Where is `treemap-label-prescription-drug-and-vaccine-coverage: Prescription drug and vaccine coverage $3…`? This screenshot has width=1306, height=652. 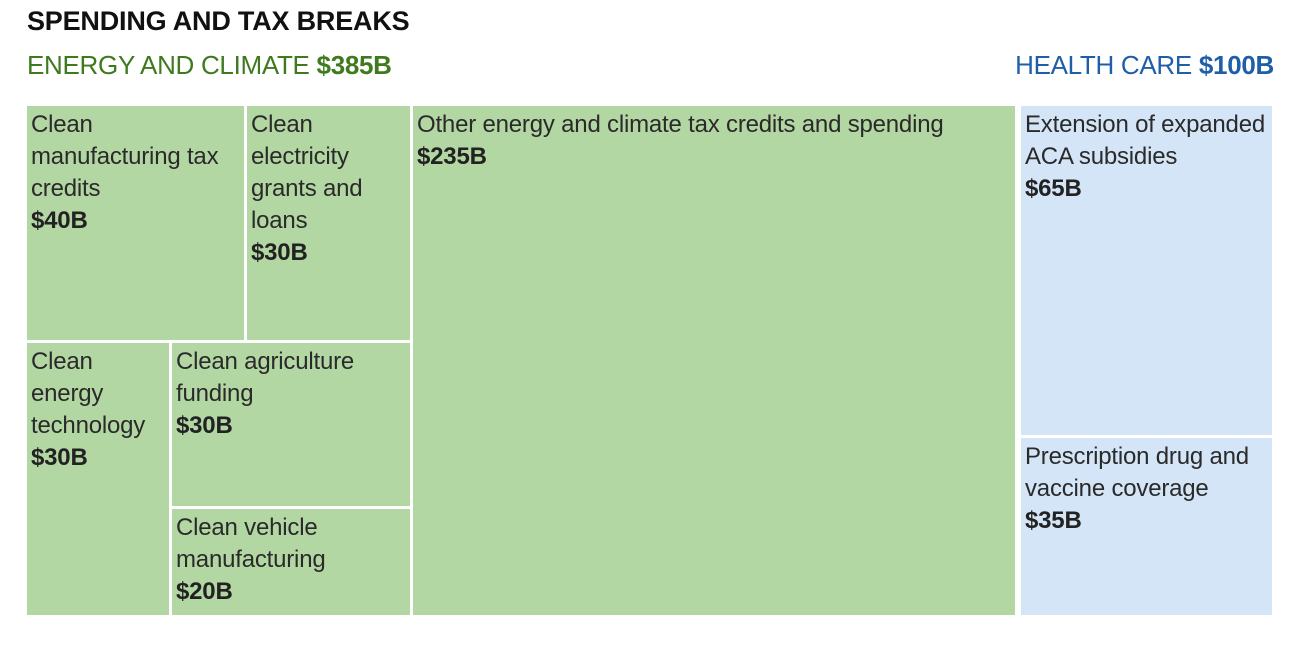
treemap-label-prescription-drug-and-vaccine-coverage: Prescription drug and vaccine coverage $3… is located at coordinates (1148, 489).